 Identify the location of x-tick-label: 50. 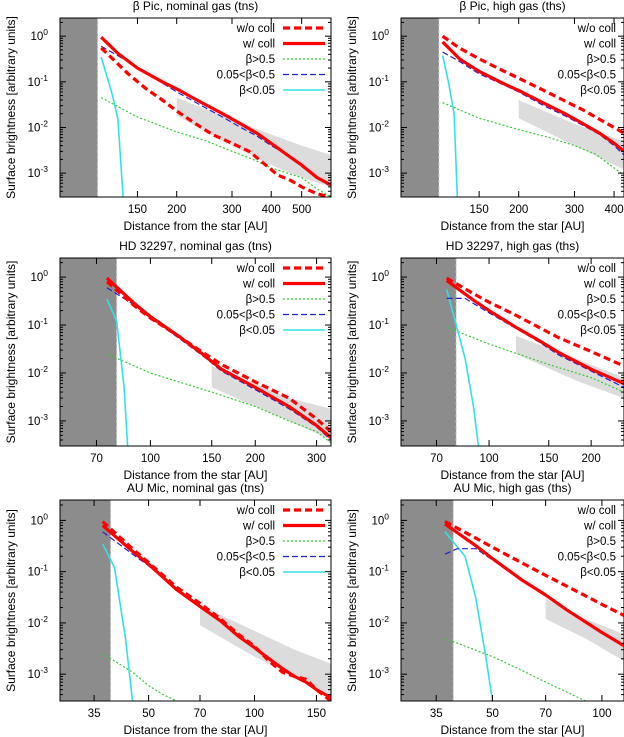
(492, 714).